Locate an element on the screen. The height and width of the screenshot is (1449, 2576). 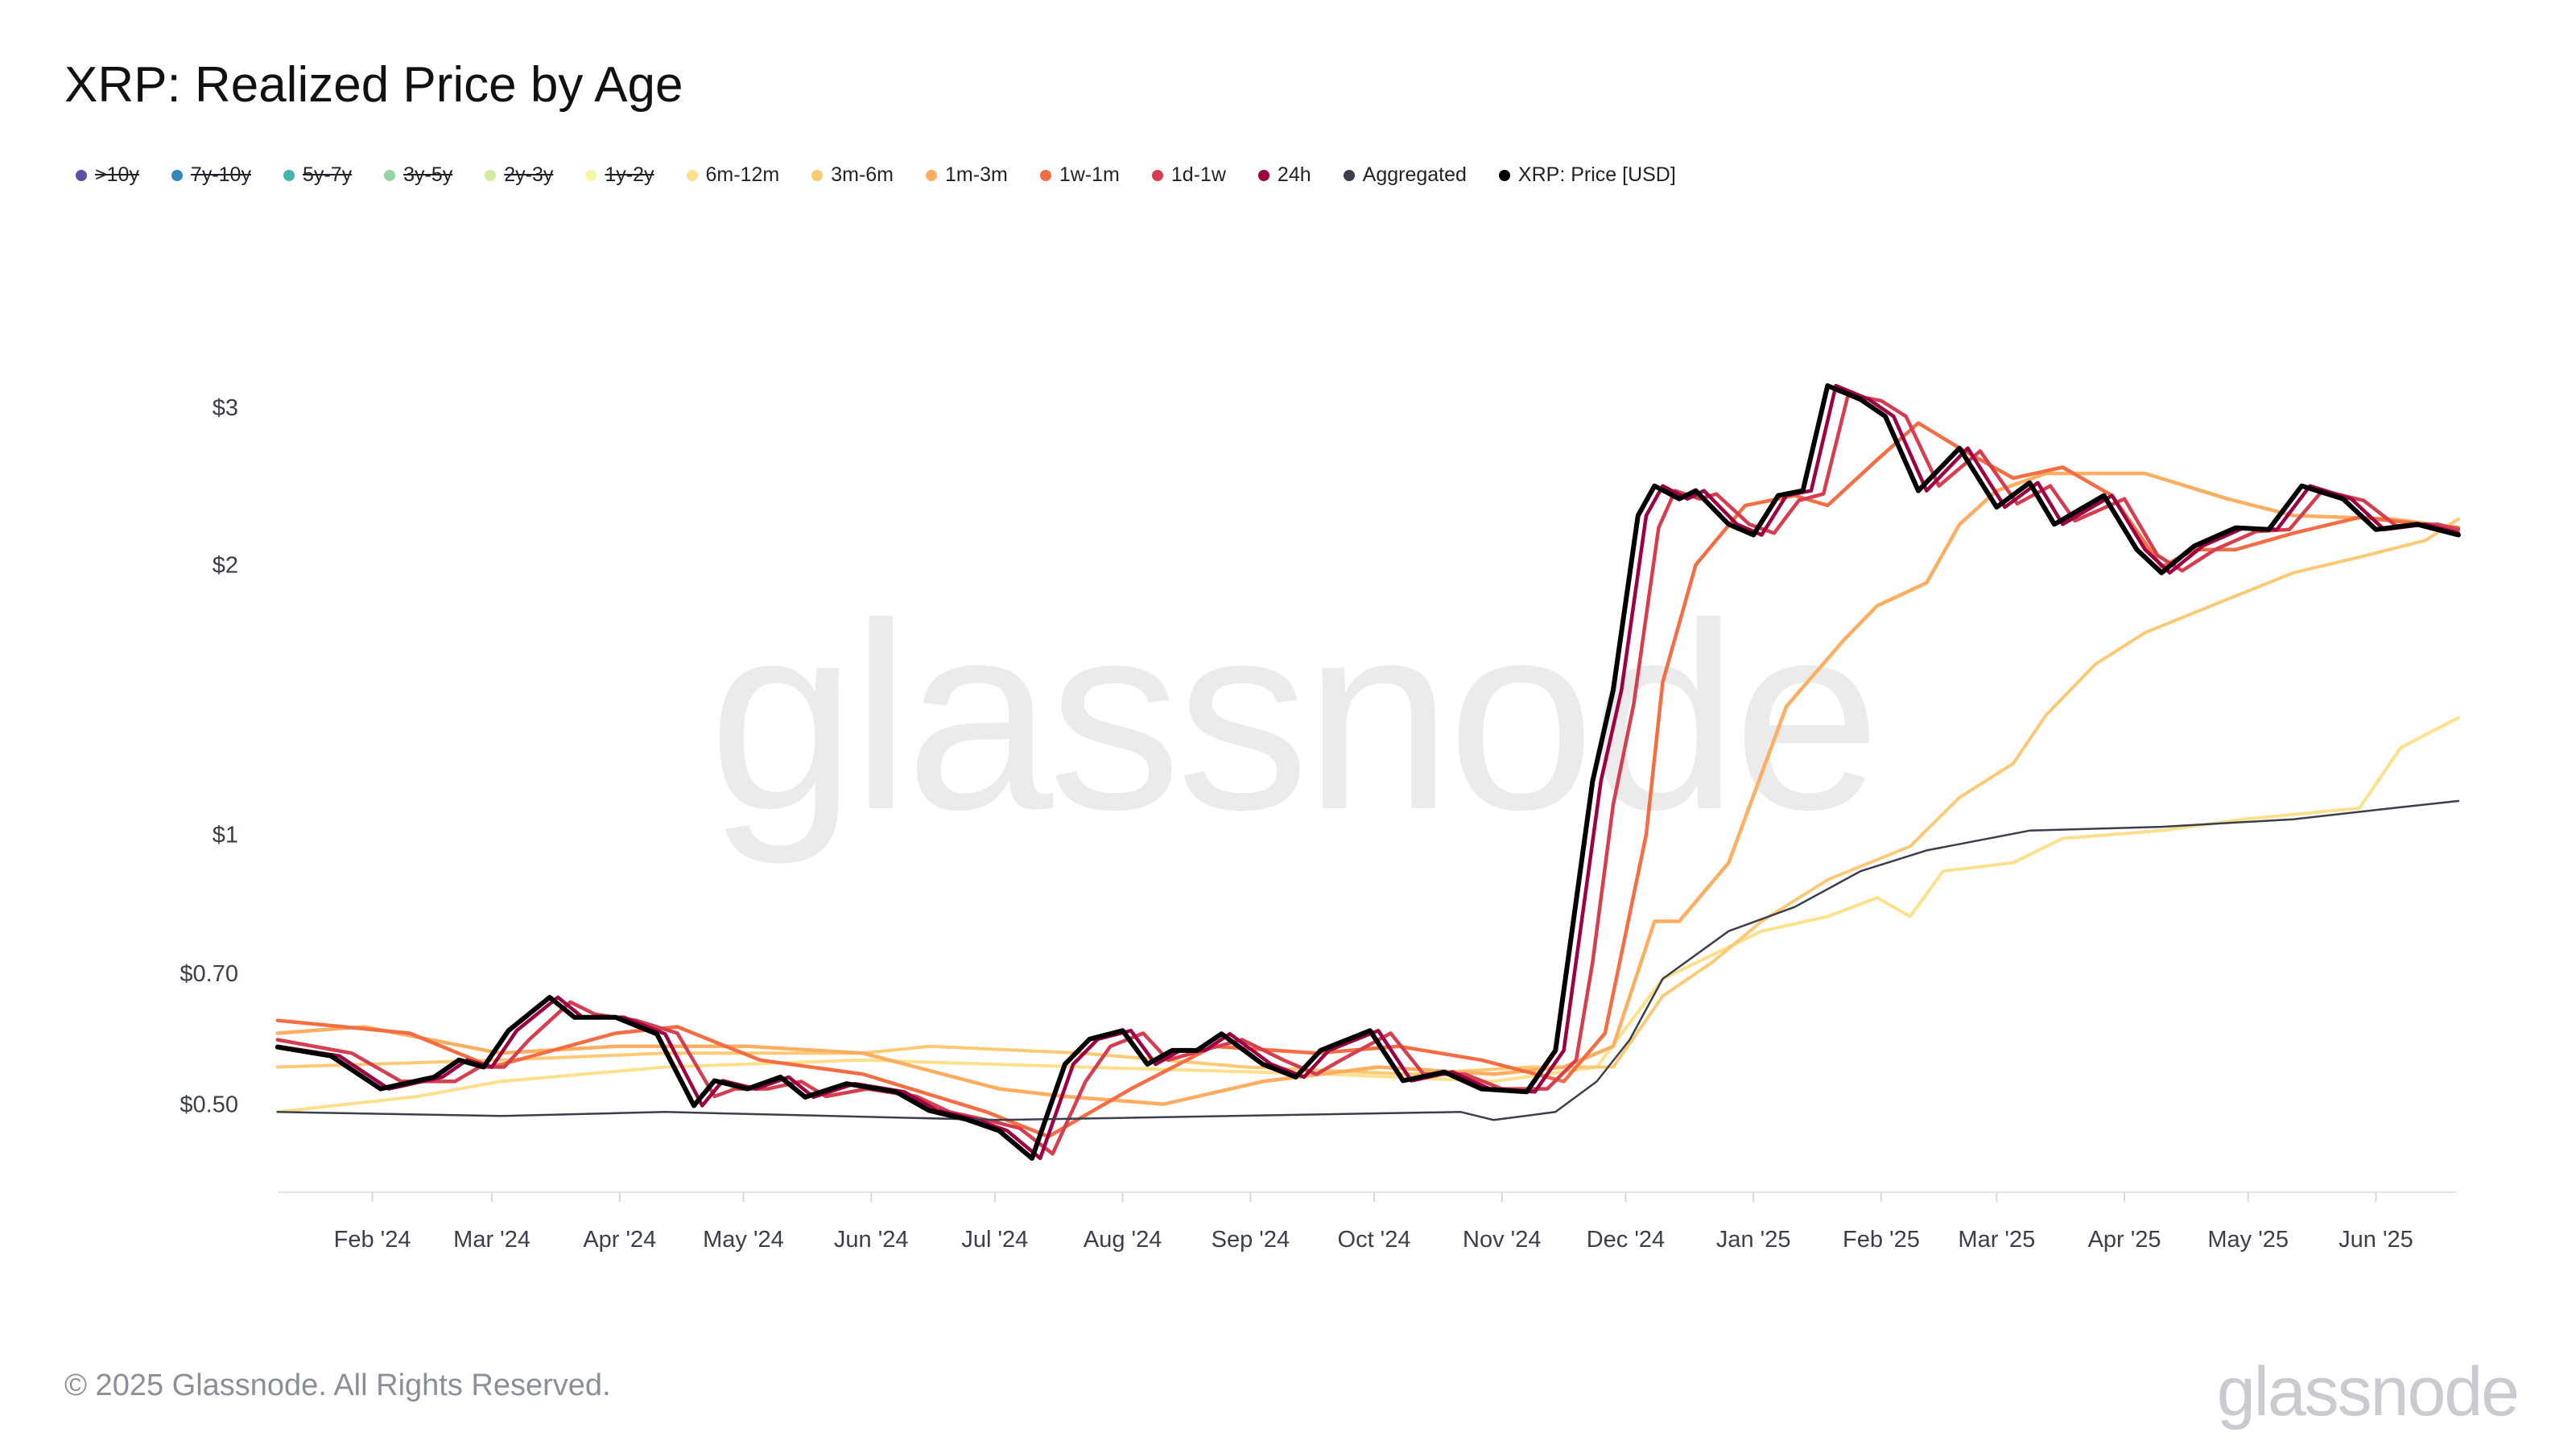
legend-label: 3y-5y is located at coordinates (428, 174).